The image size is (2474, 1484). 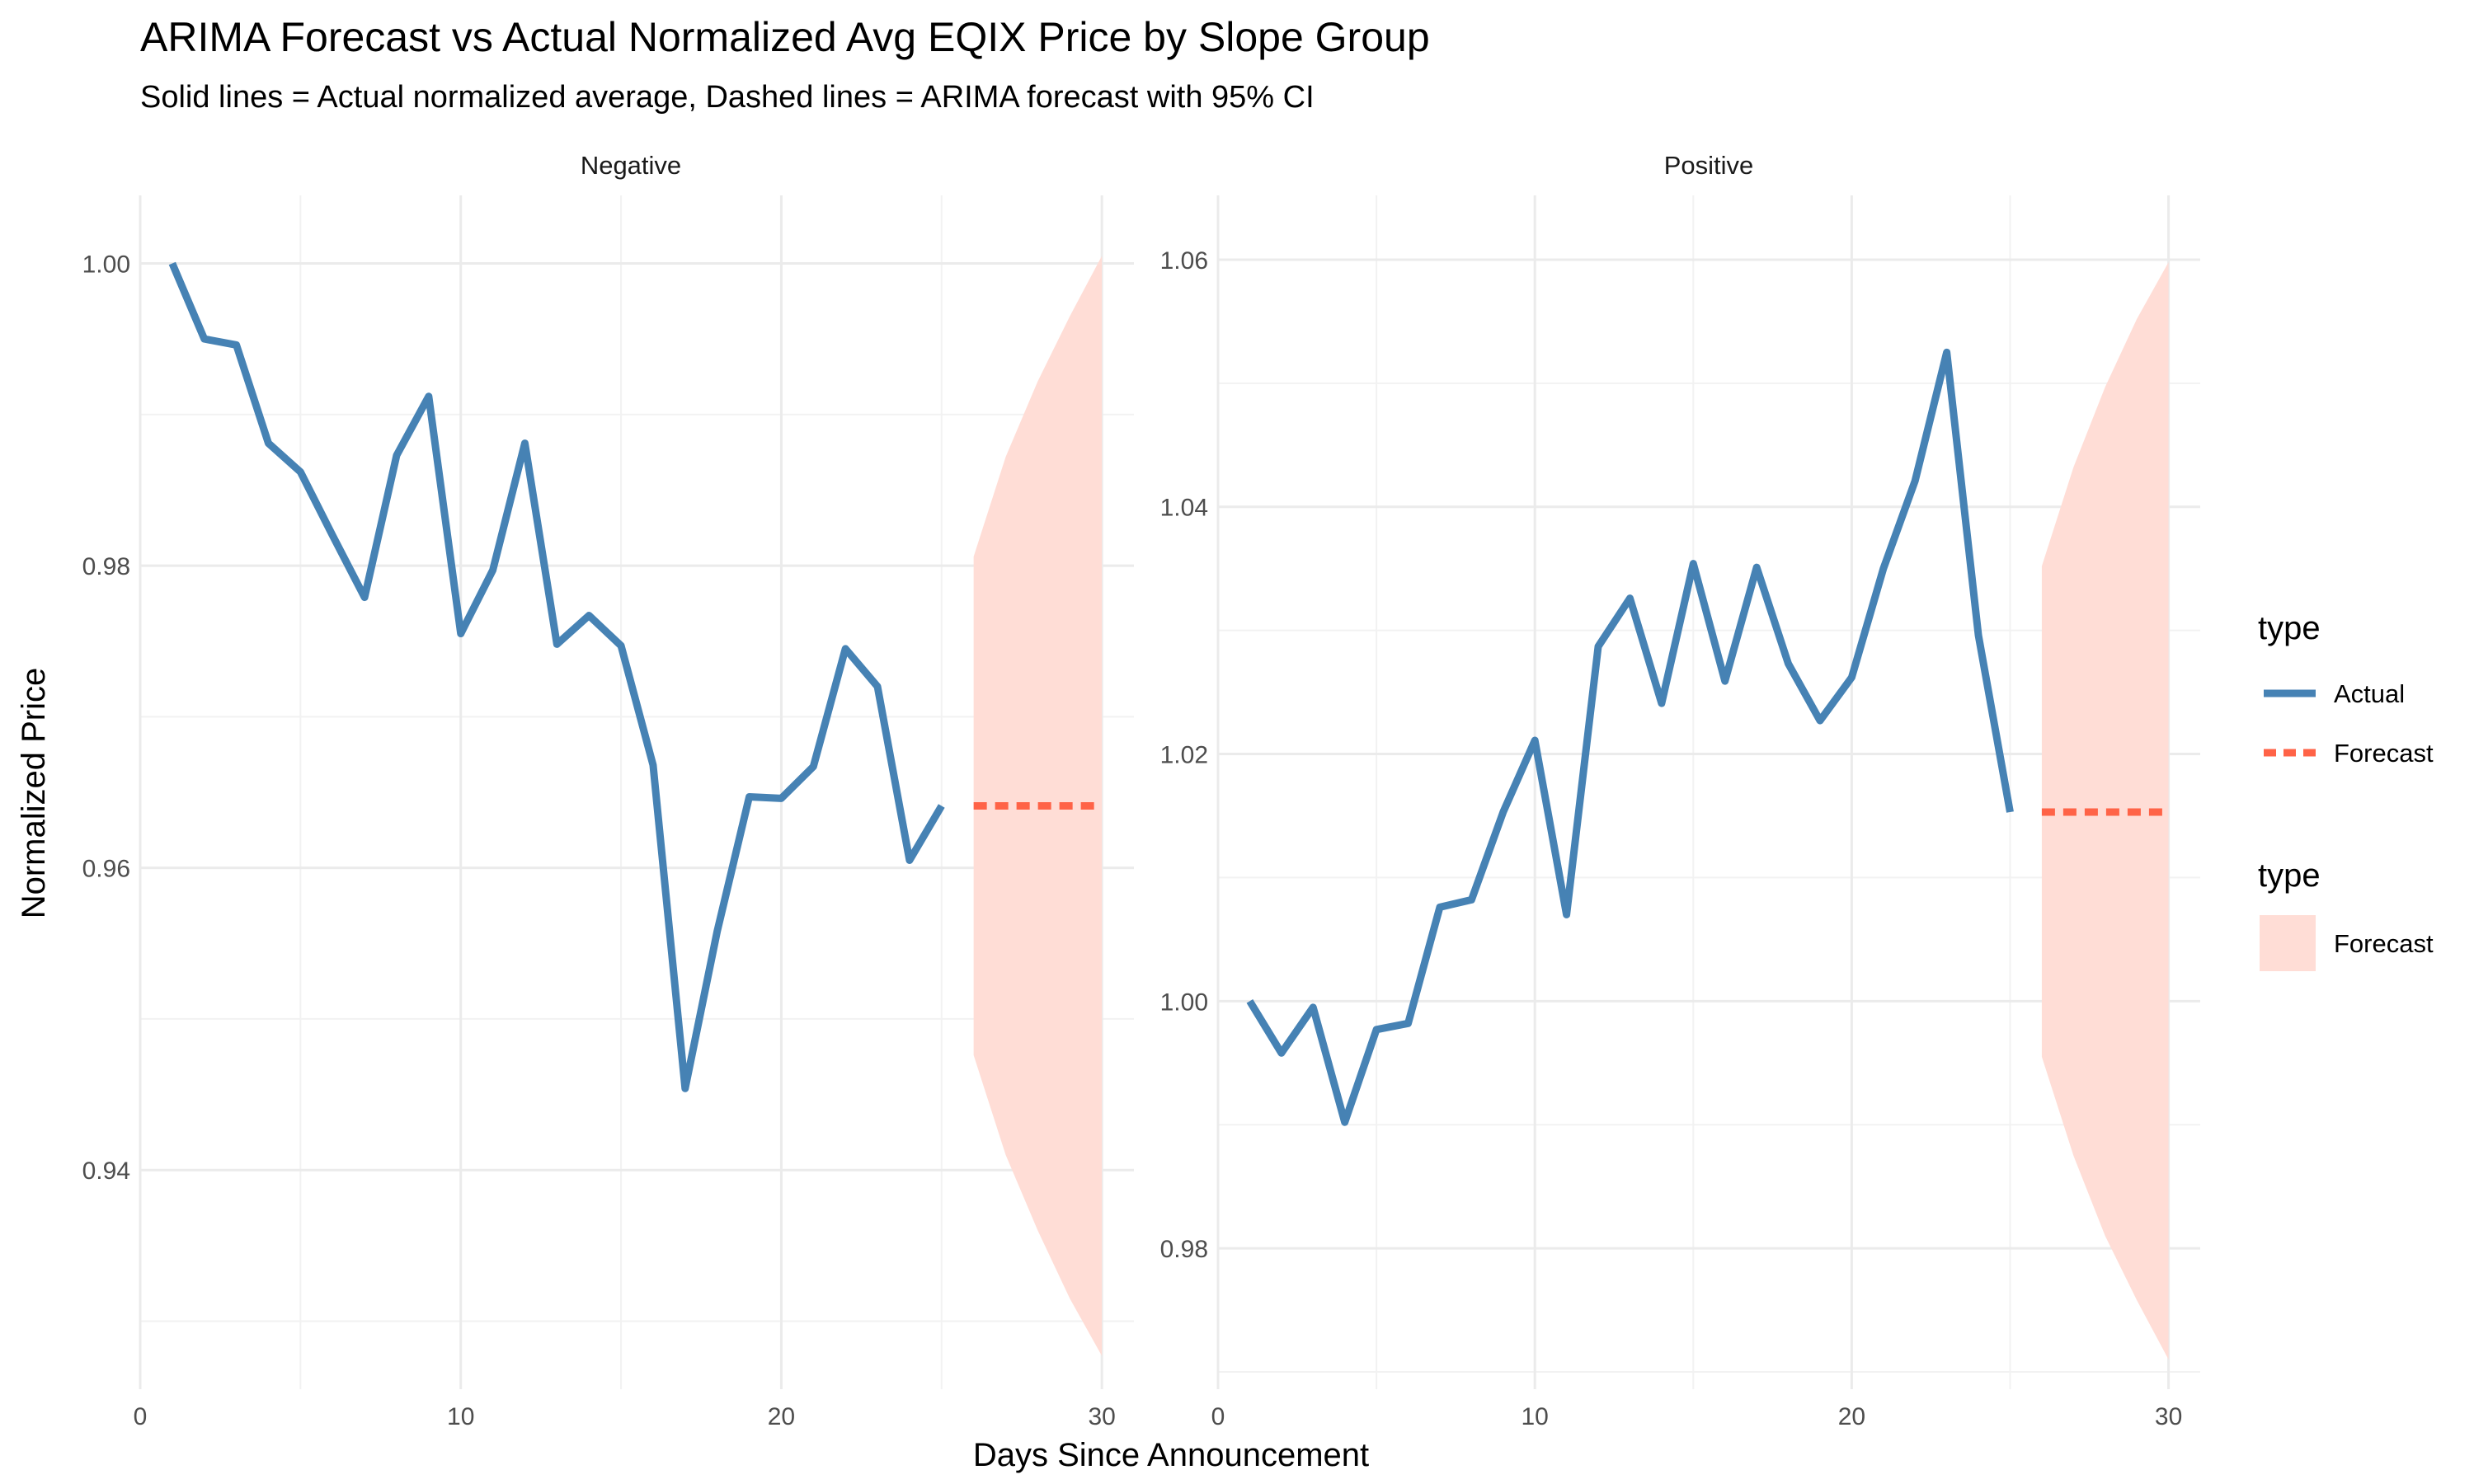 I want to click on legend-key-forecast-ribbon, so click(x=2288, y=943).